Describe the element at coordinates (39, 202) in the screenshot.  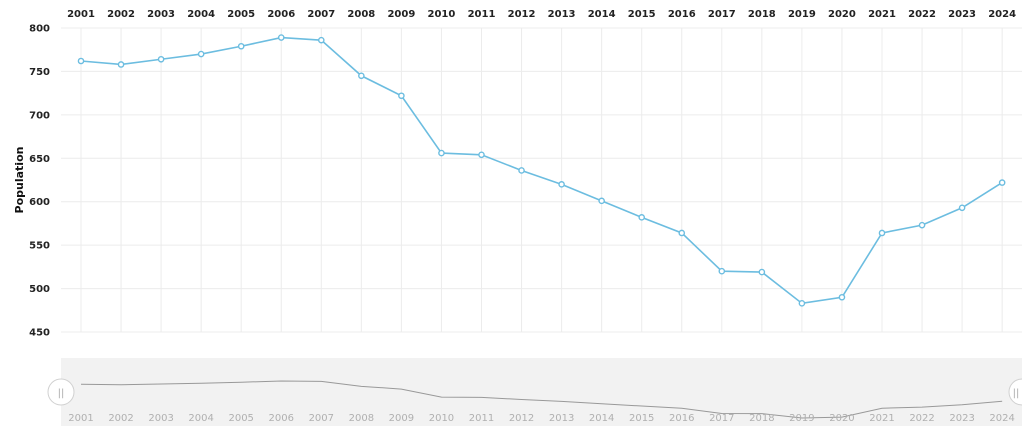
I see `y-tick-label: 600` at that location.